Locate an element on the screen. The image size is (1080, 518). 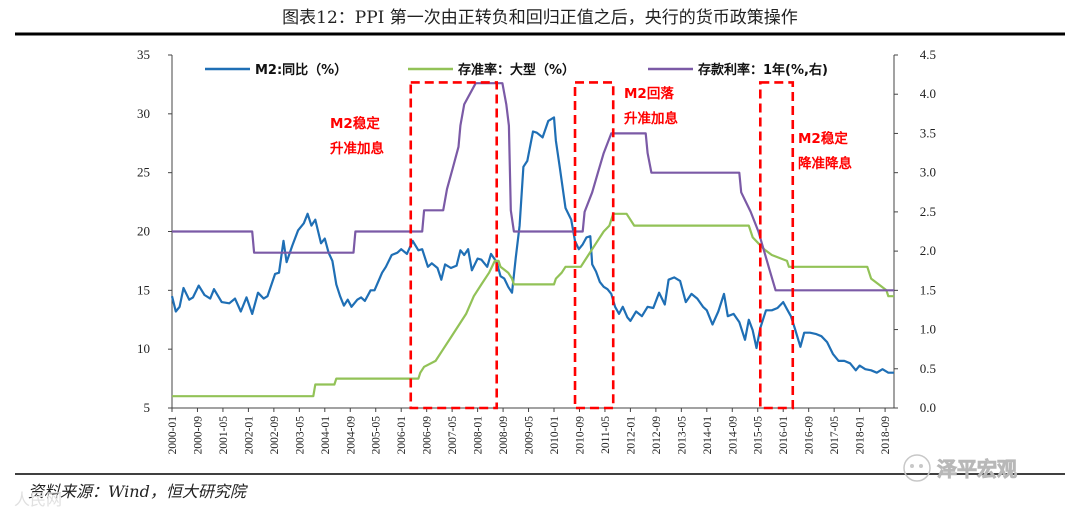
annotation-2-line-2: 升准加息 is located at coordinates (651, 118).